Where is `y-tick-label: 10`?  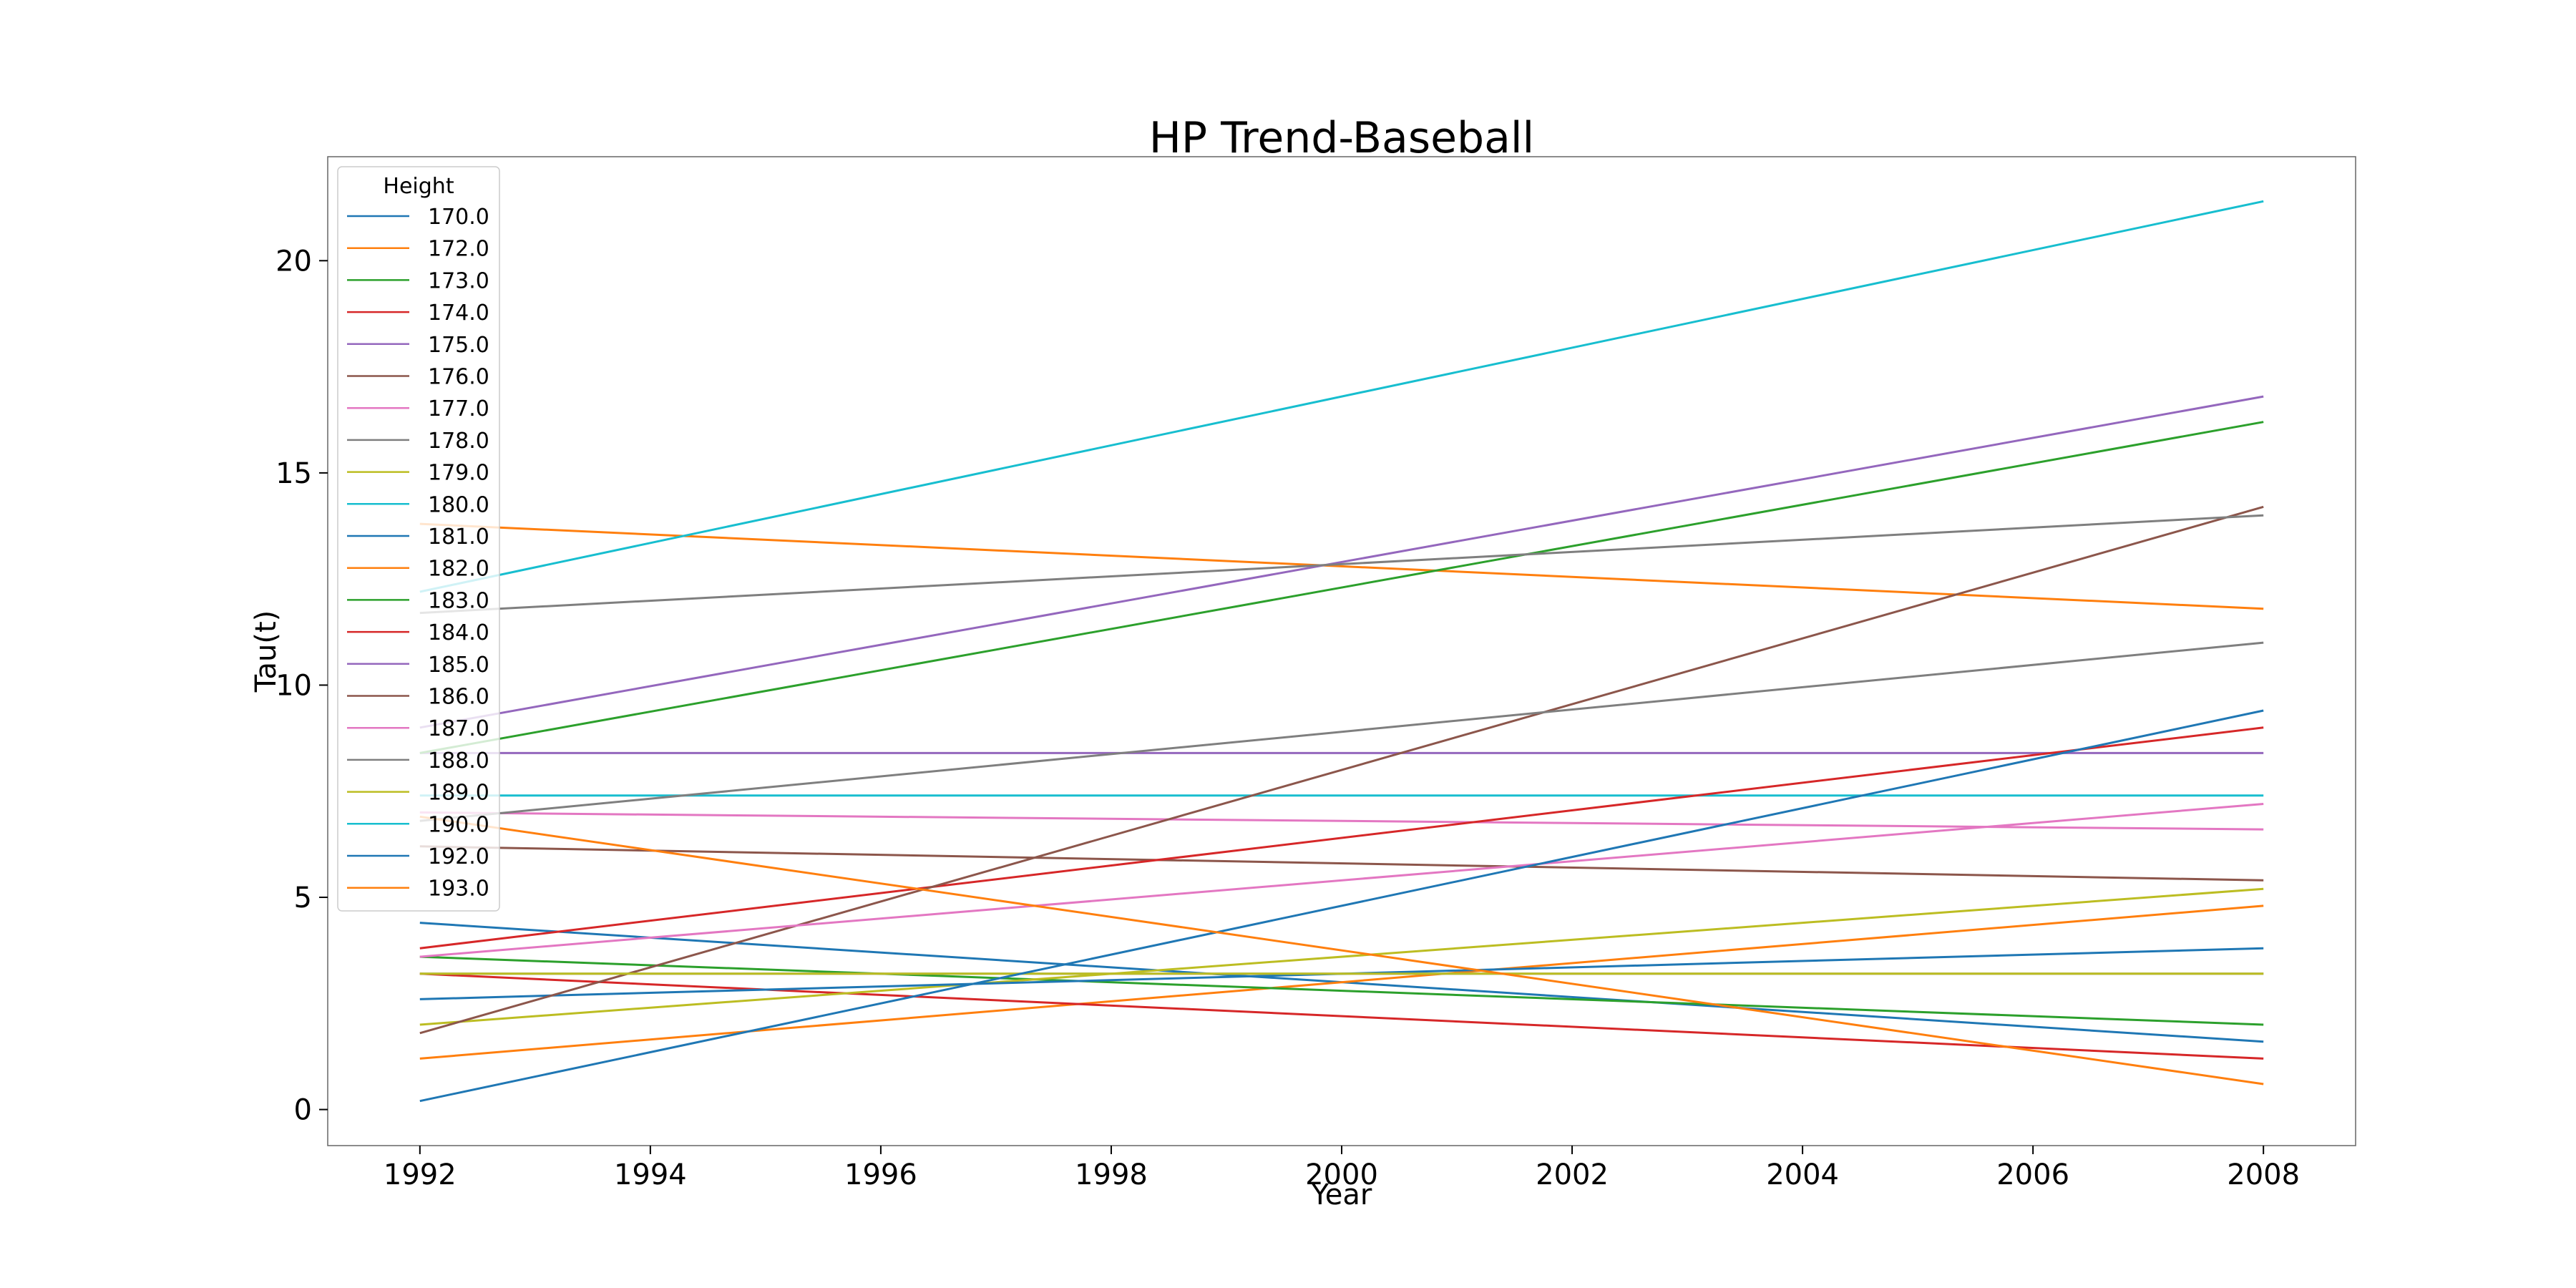
y-tick-label: 10 is located at coordinates (293, 685).